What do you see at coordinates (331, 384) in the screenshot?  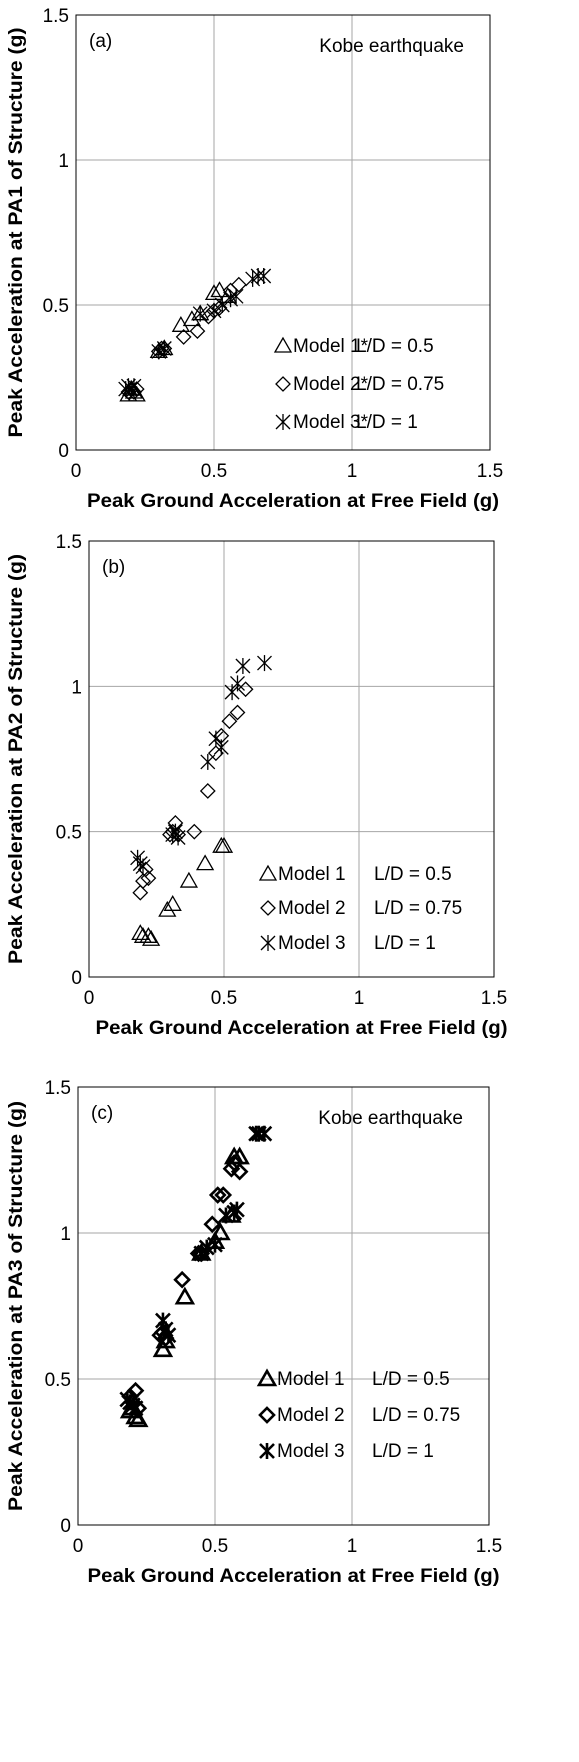 I see `legend-series-name: Model 2*` at bounding box center [331, 384].